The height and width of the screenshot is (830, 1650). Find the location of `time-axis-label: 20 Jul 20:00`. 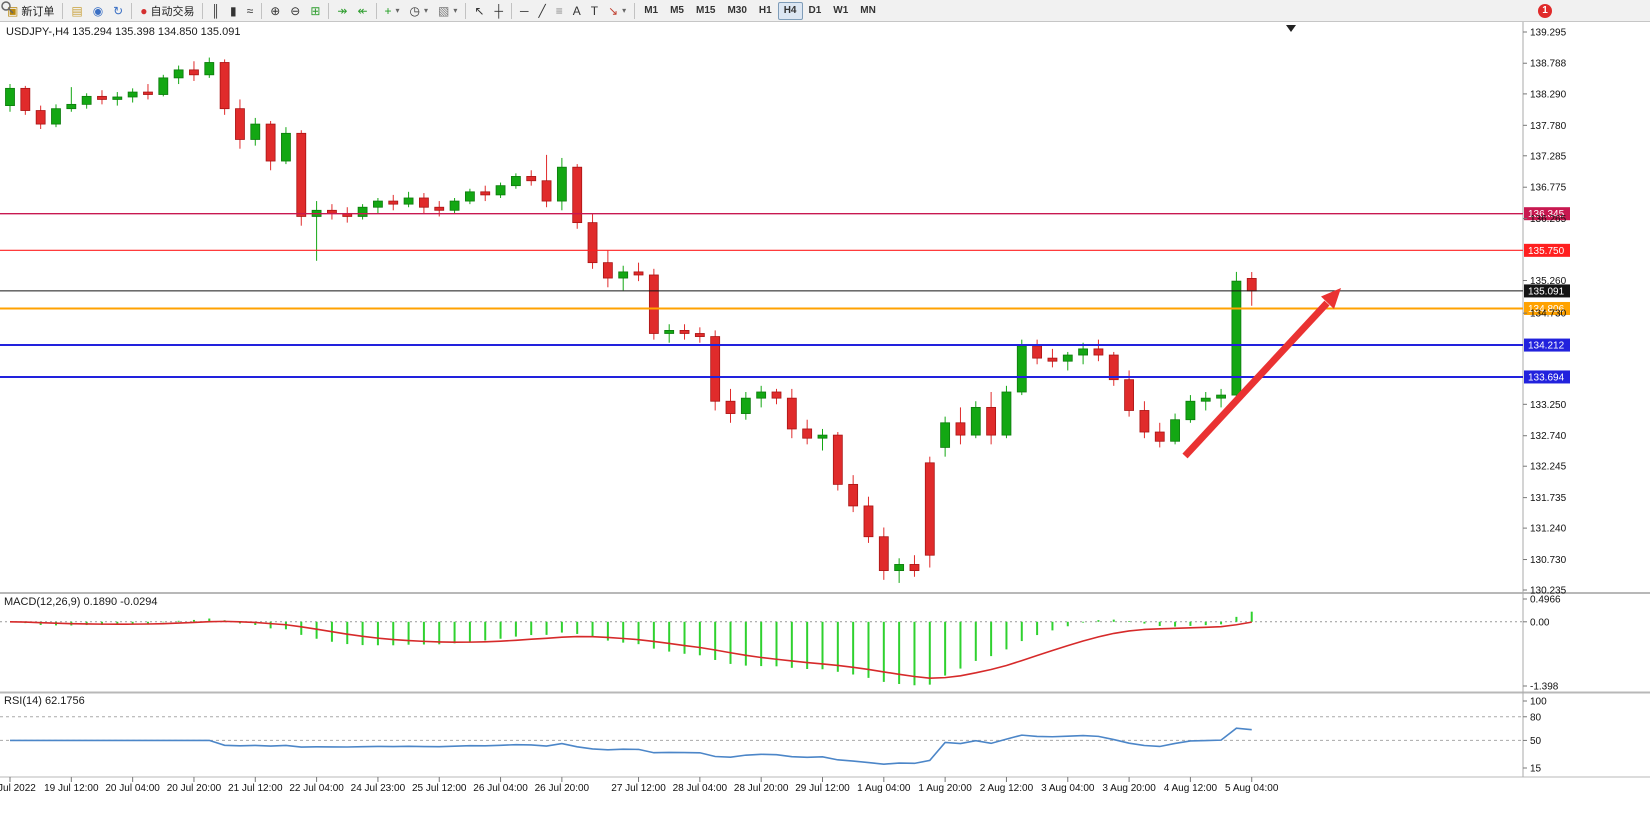

time-axis-label: 20 Jul 20:00 is located at coordinates (194, 788).